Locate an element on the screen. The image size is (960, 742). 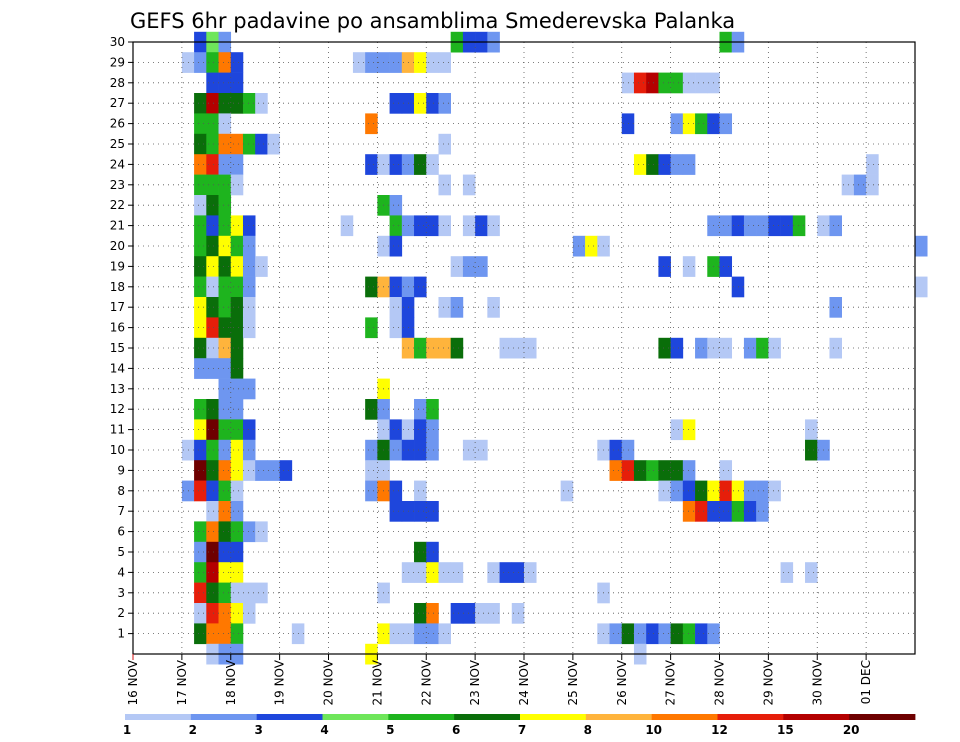
colorbar-label: 20 is located at coordinates (851, 730).